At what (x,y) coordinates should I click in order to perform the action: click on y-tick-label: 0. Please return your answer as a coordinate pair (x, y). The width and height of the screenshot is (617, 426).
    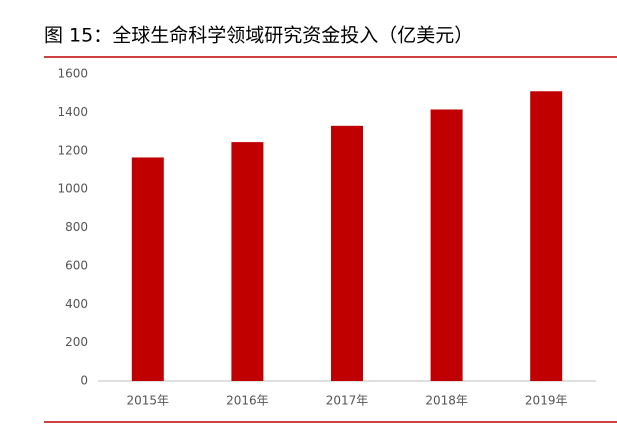
    Looking at the image, I should click on (84, 381).